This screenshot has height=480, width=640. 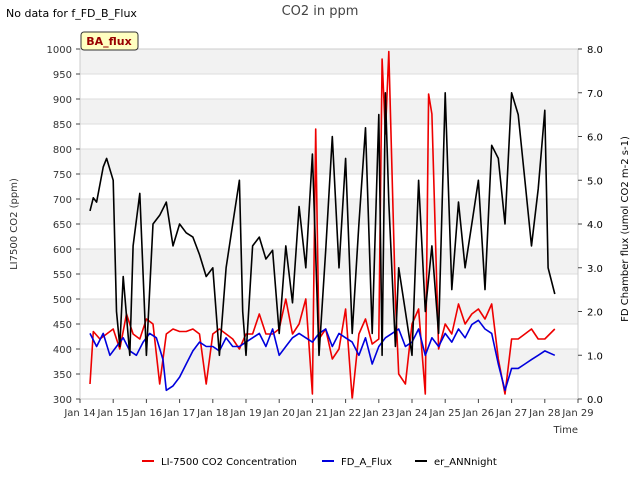 What do you see at coordinates (59, 50) in the screenshot?
I see `y-left-tick-label: 1000` at bounding box center [59, 50].